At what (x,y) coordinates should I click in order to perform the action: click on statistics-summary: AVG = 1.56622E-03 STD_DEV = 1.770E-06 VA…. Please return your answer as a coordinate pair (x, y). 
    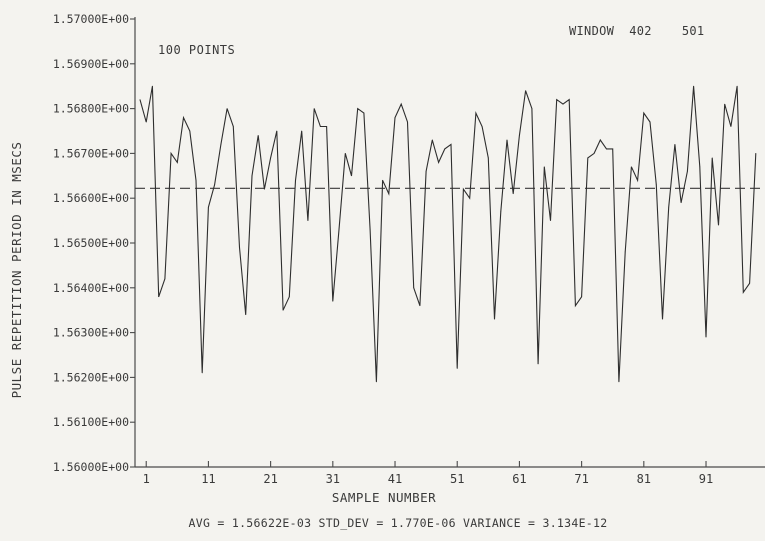
    Looking at the image, I should click on (398, 523).